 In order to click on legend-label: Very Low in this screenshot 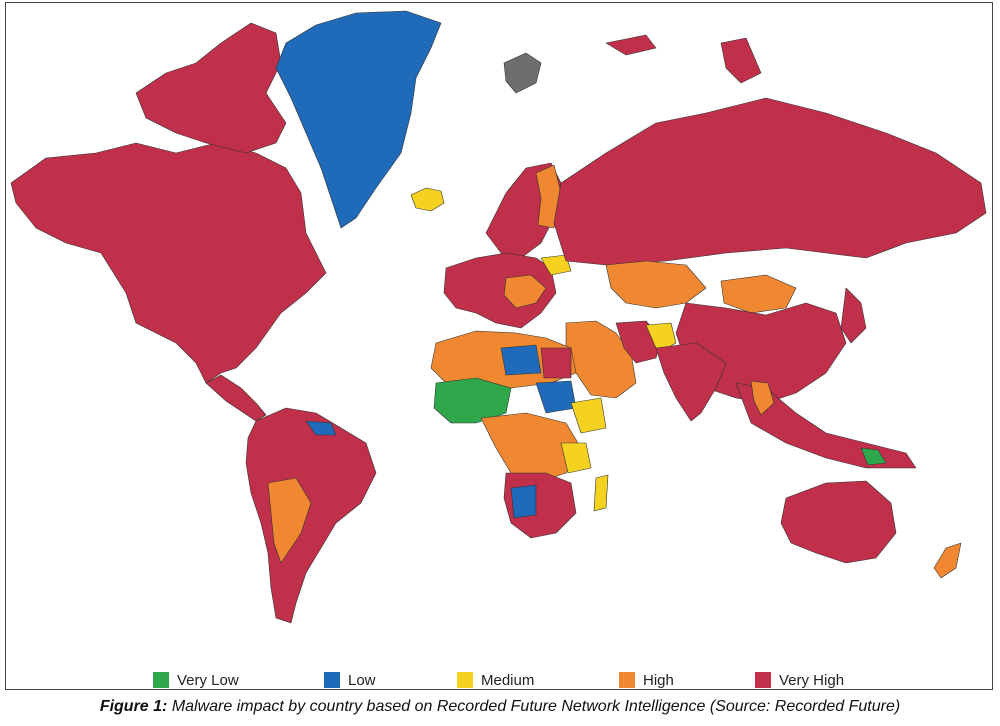, I will do `click(208, 680)`.